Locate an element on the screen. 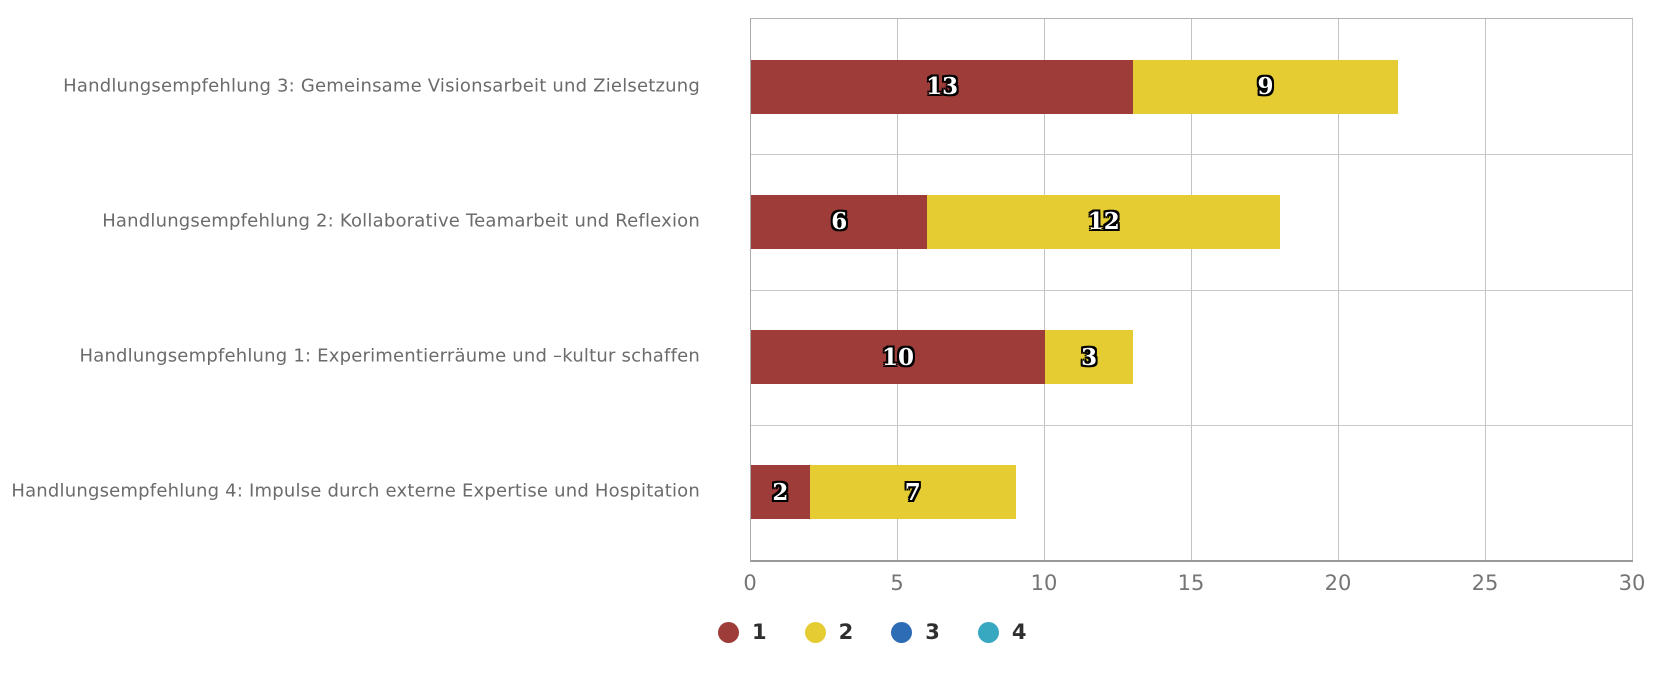  x-axis: 0 5 10 15 20 25 30 is located at coordinates (1194, 586).